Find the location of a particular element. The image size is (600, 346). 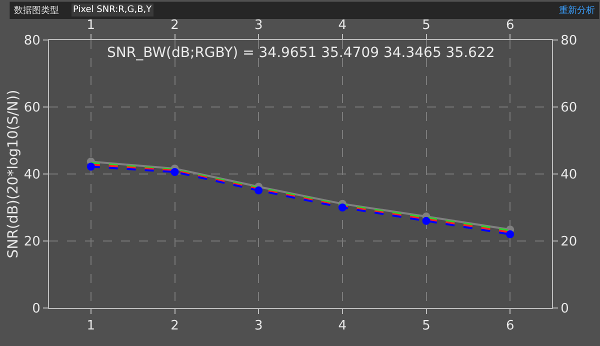

chart-title: SNR_BW(dB;RGBY) = 34.9651 35.4709 34.3465 35.622 is located at coordinates (301, 53).